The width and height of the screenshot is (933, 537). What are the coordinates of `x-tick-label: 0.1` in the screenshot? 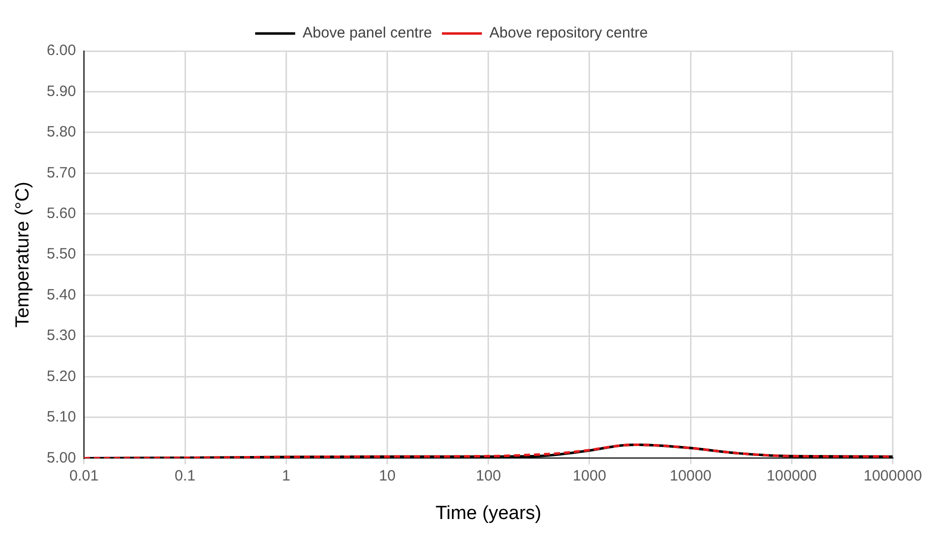 It's located at (185, 475).